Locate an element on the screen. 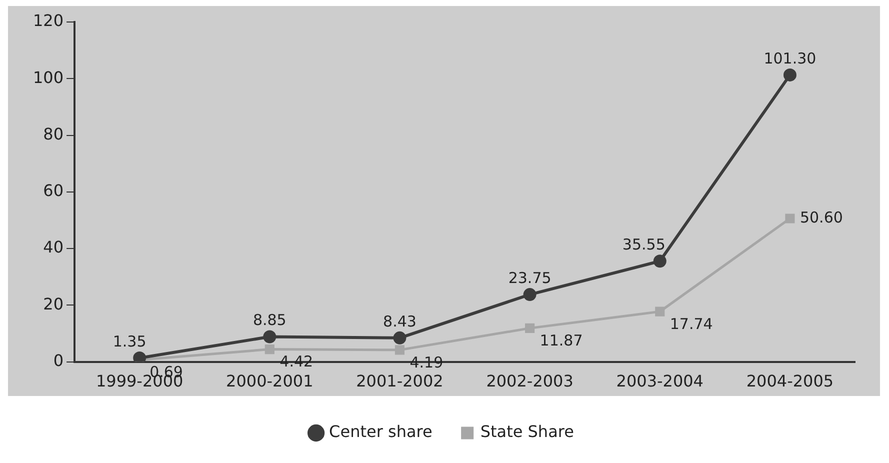 The image size is (889, 463). x-tick-label: 2001-2002 is located at coordinates (400, 381).